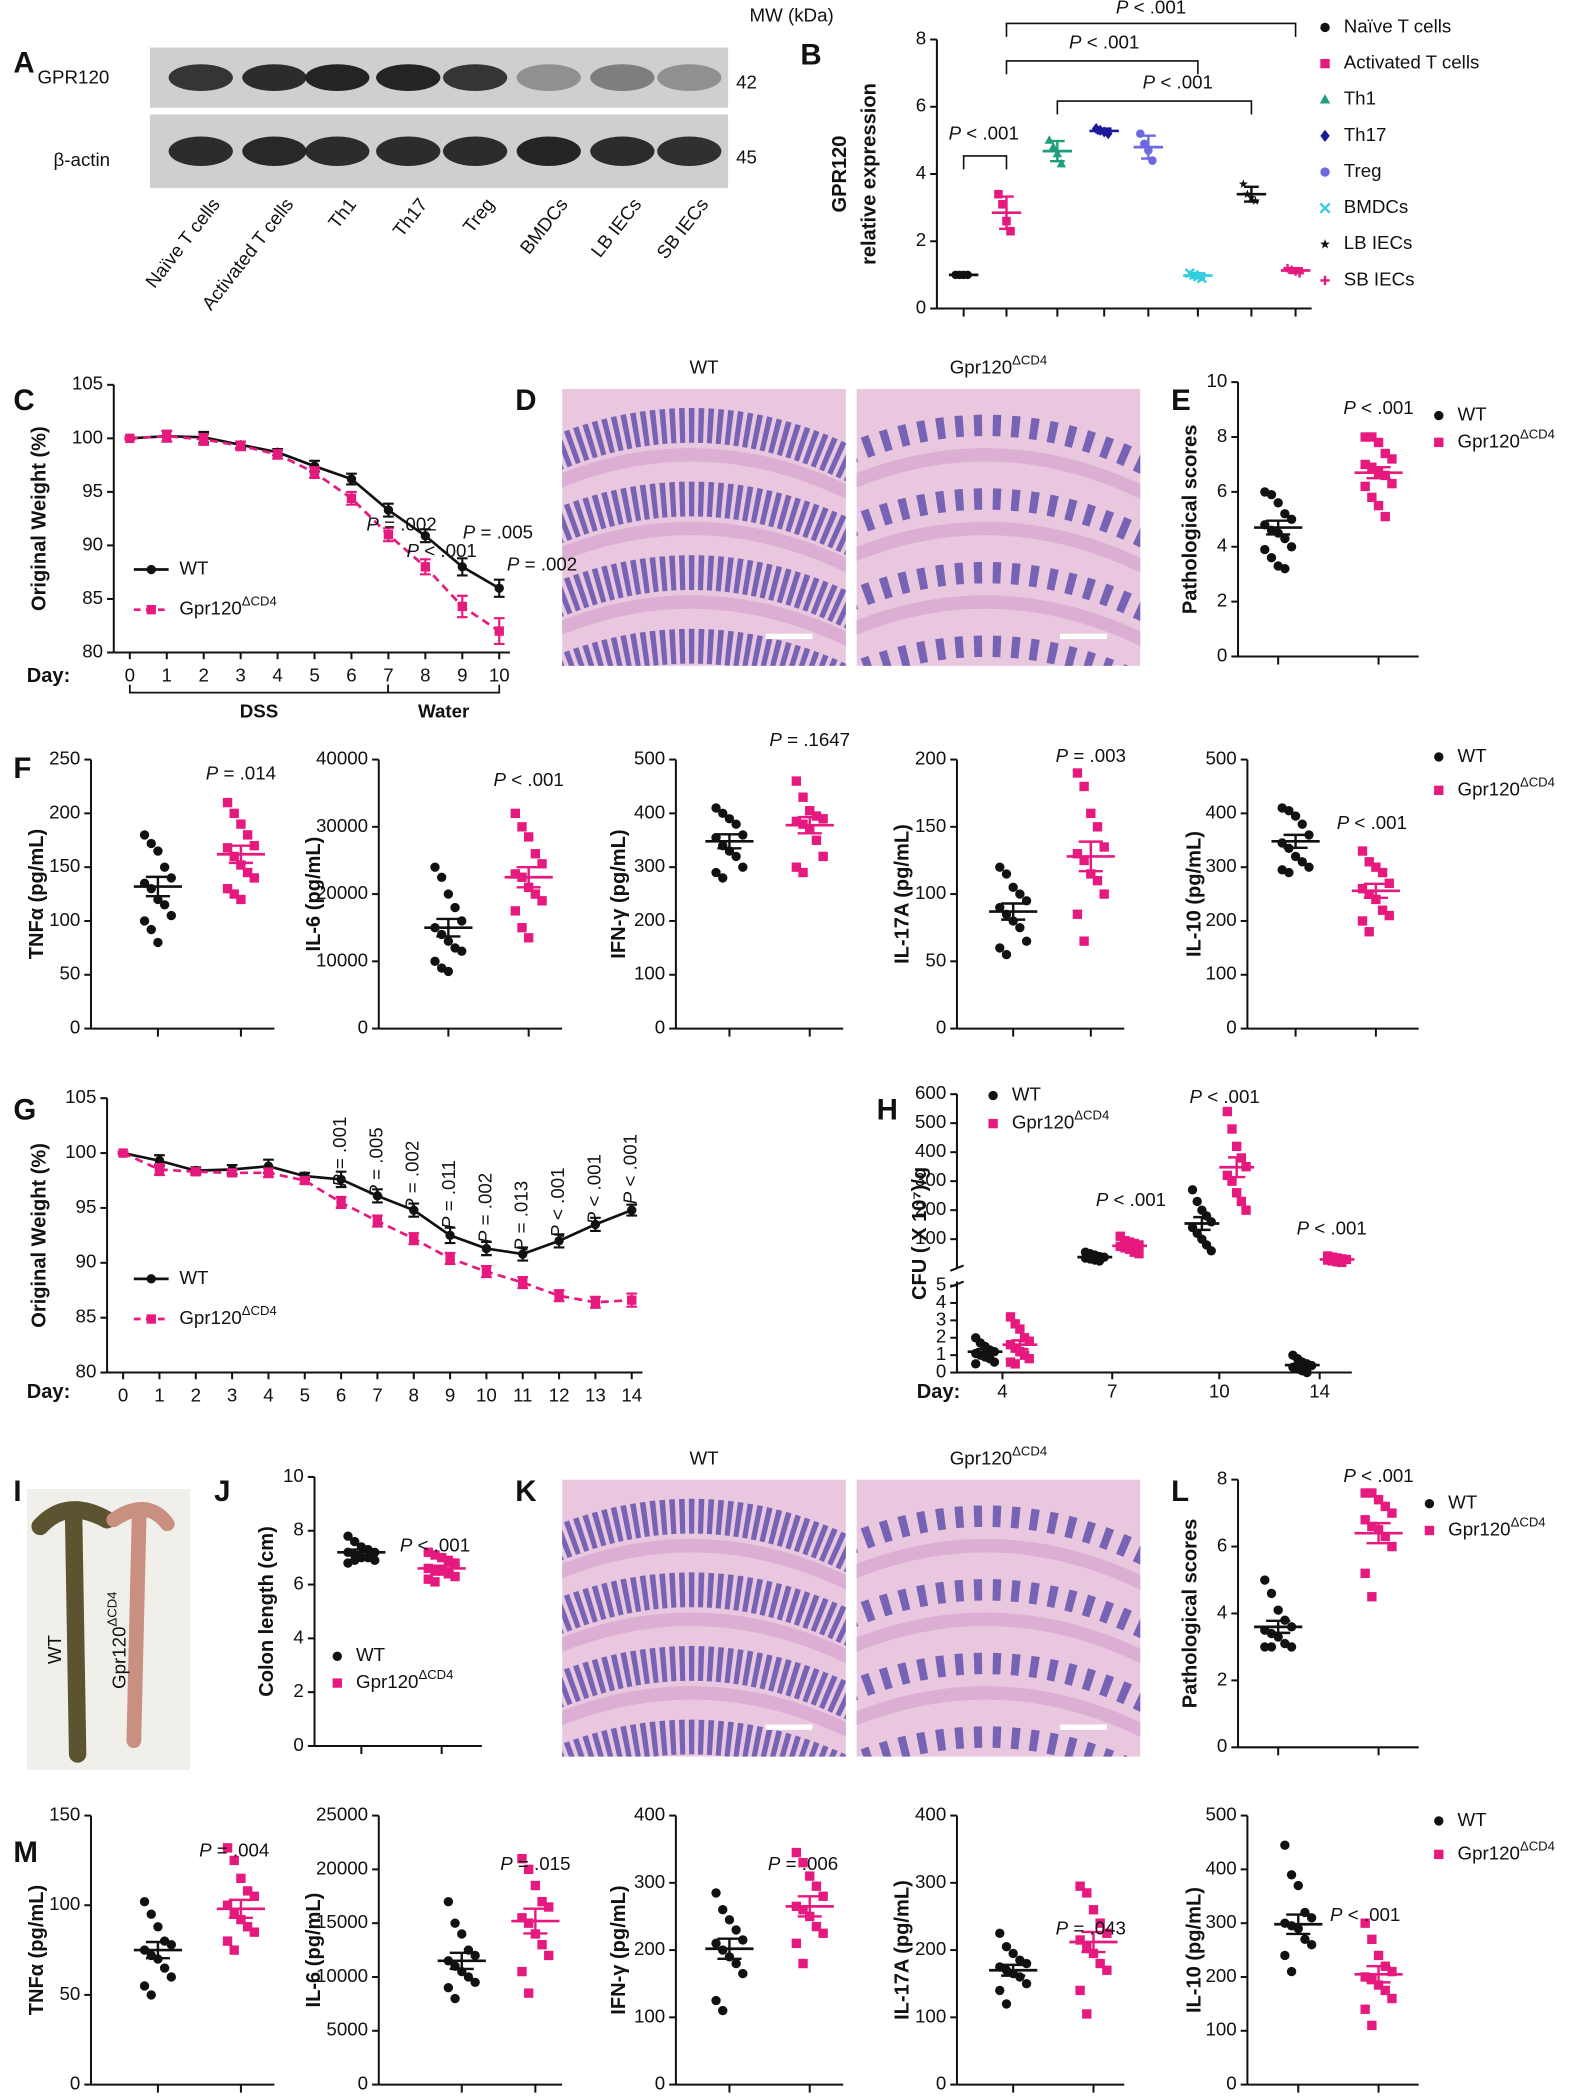  I want to click on axis-break, so click(957, 1268).